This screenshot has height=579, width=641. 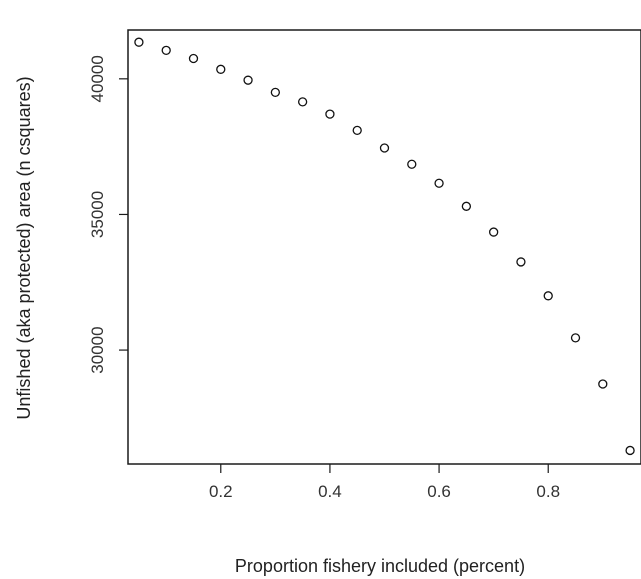 What do you see at coordinates (548, 491) in the screenshot?
I see `x-tick-label: 0.8` at bounding box center [548, 491].